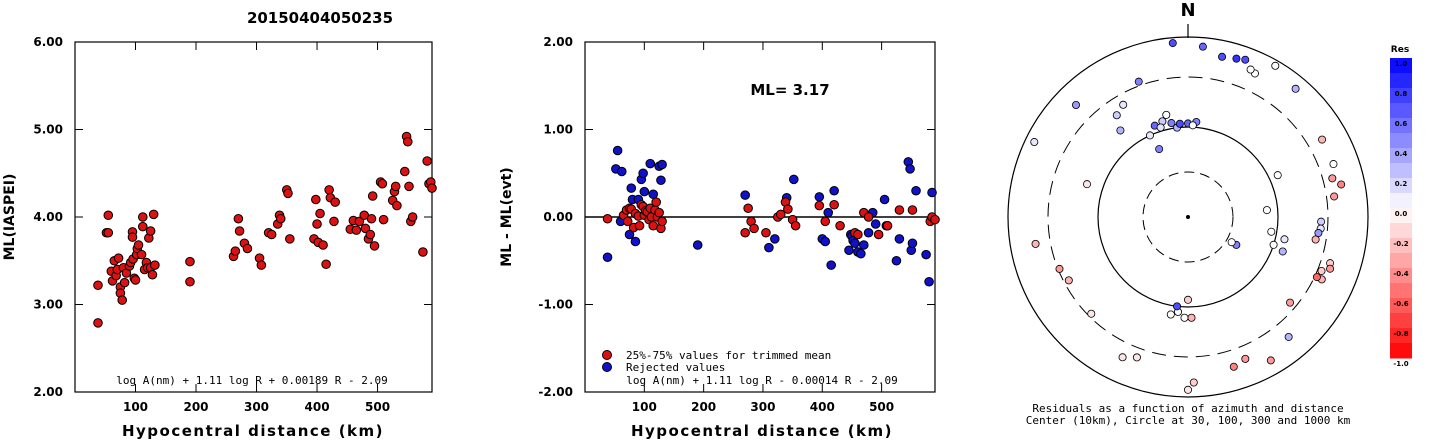  Describe the element at coordinates (703, 407) in the screenshot. I see `x-tick-label: 200` at that location.